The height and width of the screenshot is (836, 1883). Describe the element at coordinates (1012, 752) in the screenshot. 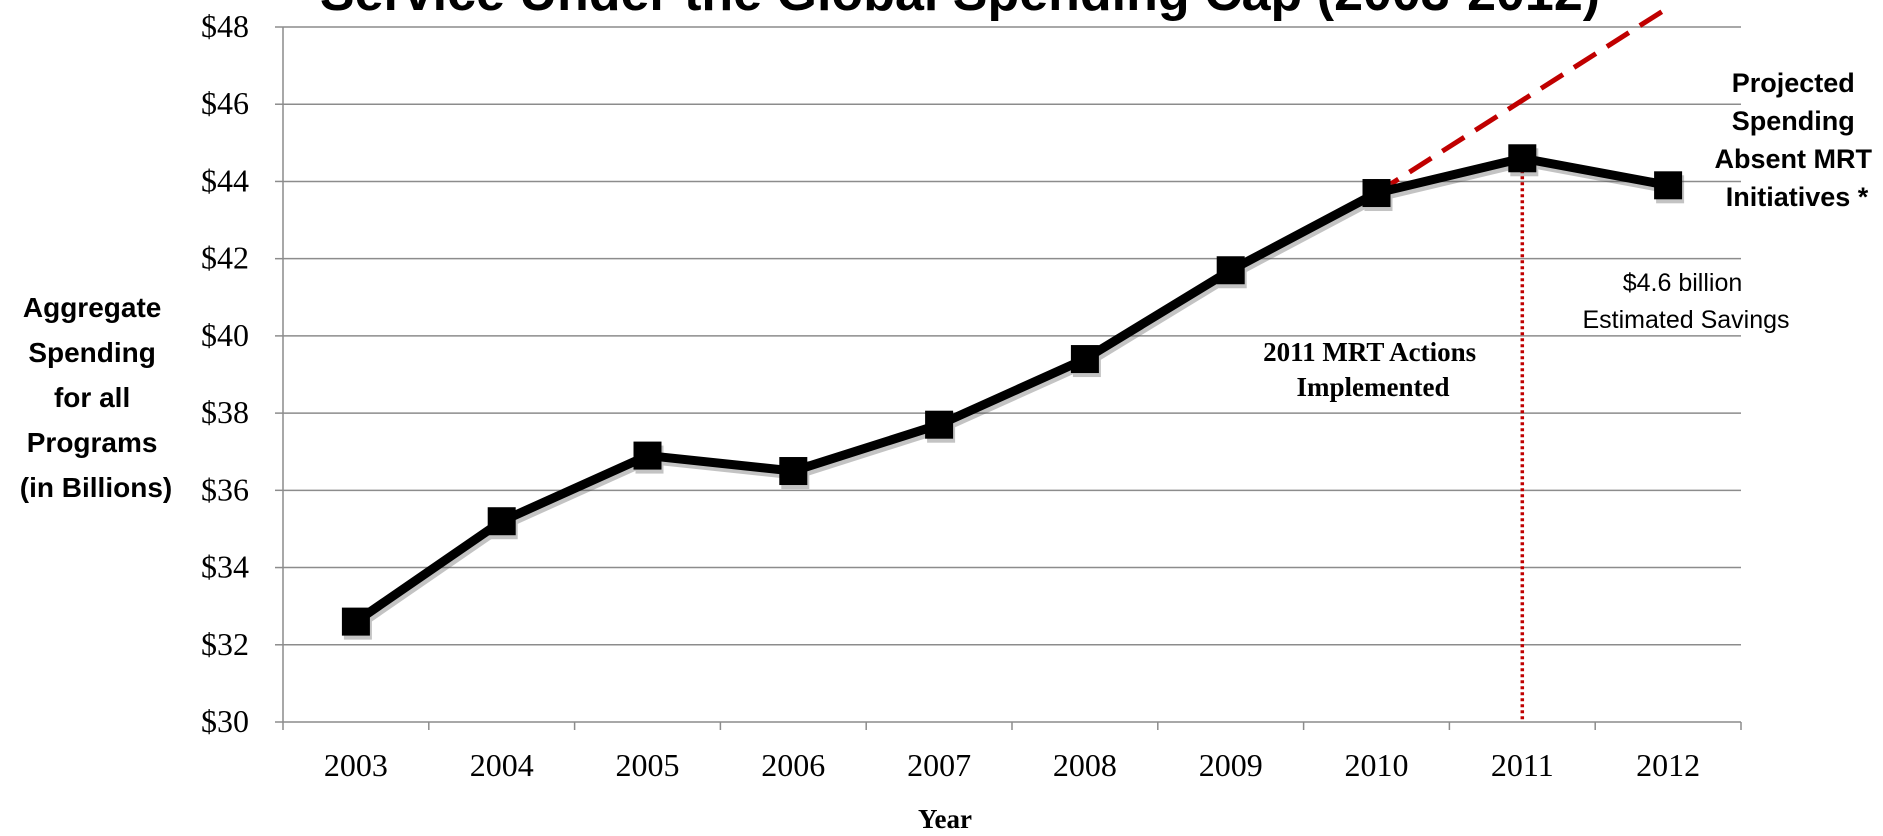

I see `x-axis-ticks: 2003 2004 2005 2006 2007 2008 2009 2010 2011 2012` at that location.